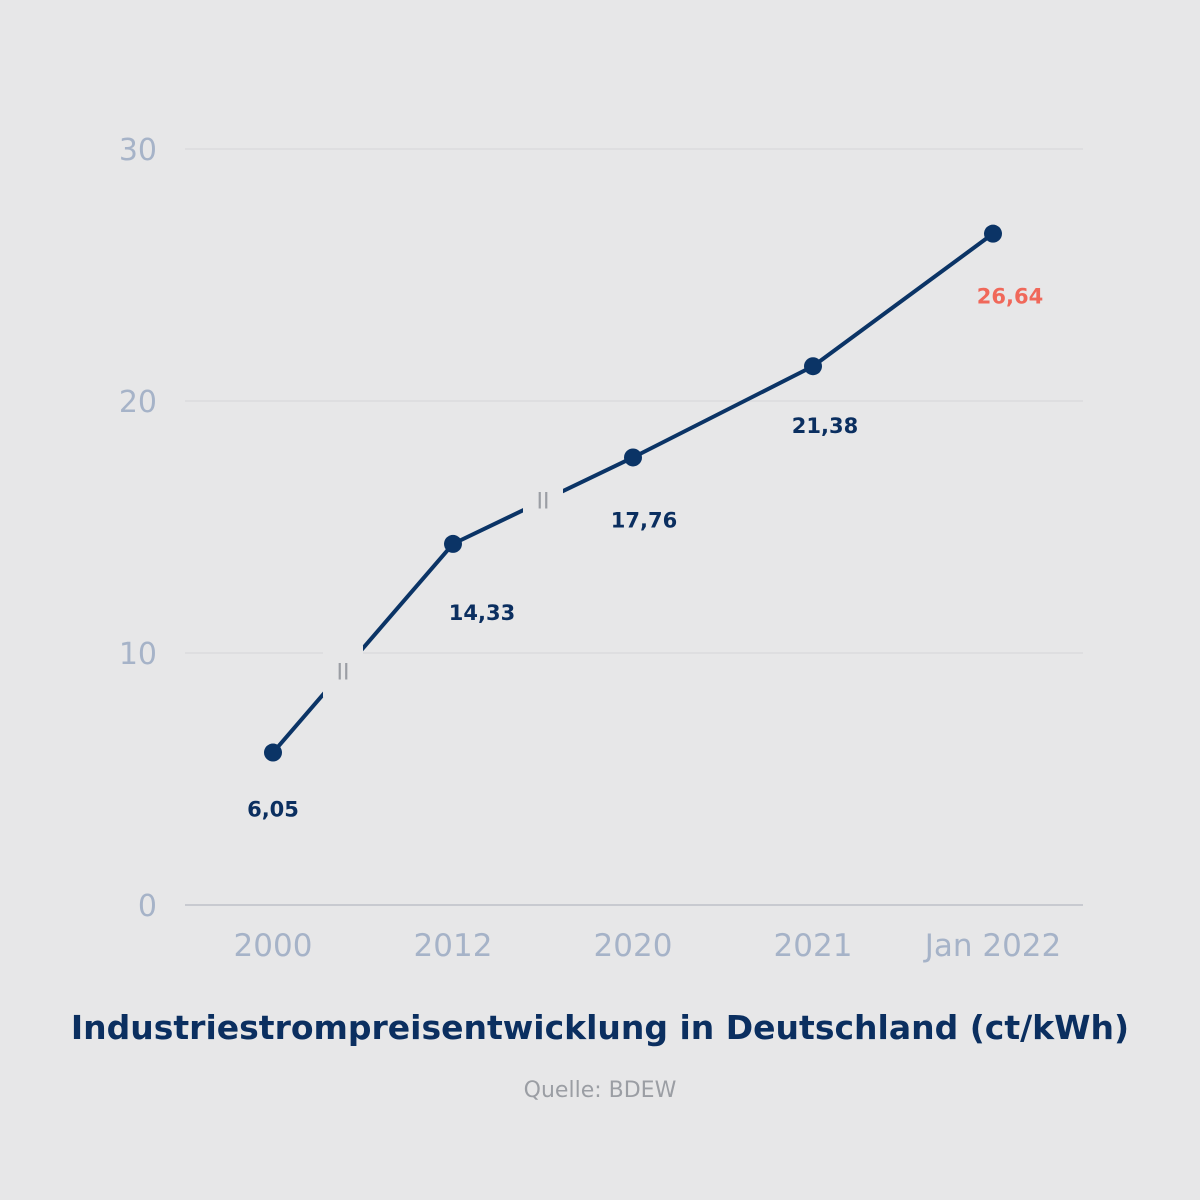  I want to click on x-tick-label: 2012, so click(453, 946).